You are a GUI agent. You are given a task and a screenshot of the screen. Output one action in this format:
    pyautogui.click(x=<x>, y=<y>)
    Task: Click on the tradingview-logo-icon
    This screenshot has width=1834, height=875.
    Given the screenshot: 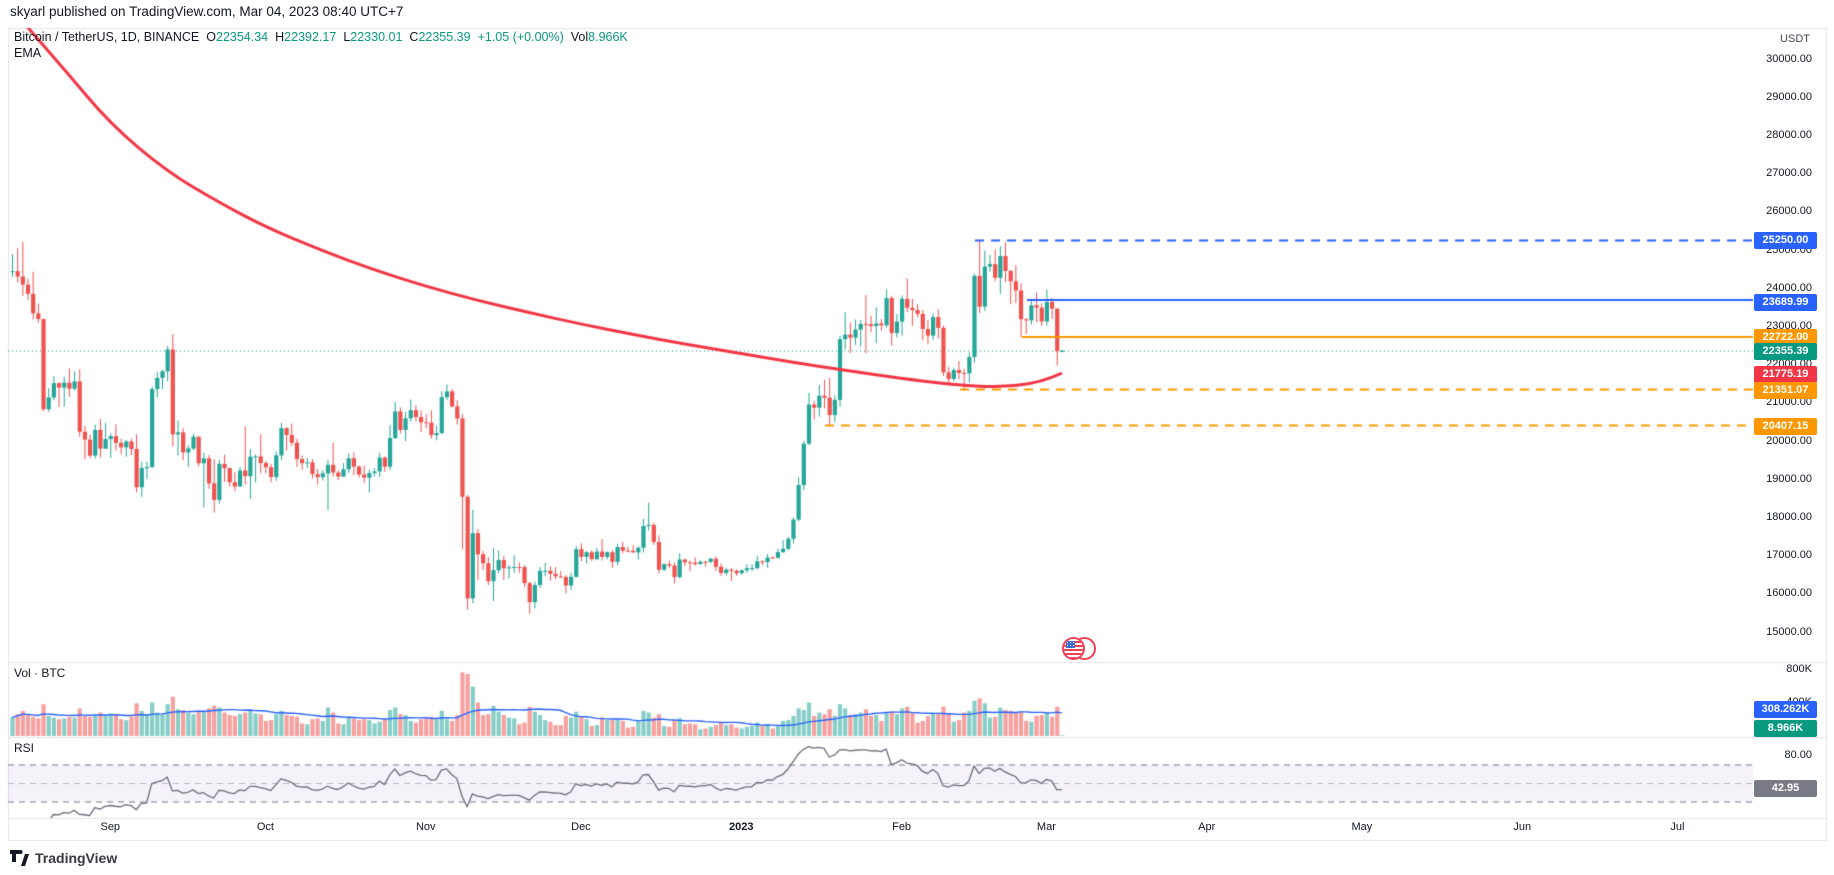 What is the action you would take?
    pyautogui.click(x=19, y=858)
    